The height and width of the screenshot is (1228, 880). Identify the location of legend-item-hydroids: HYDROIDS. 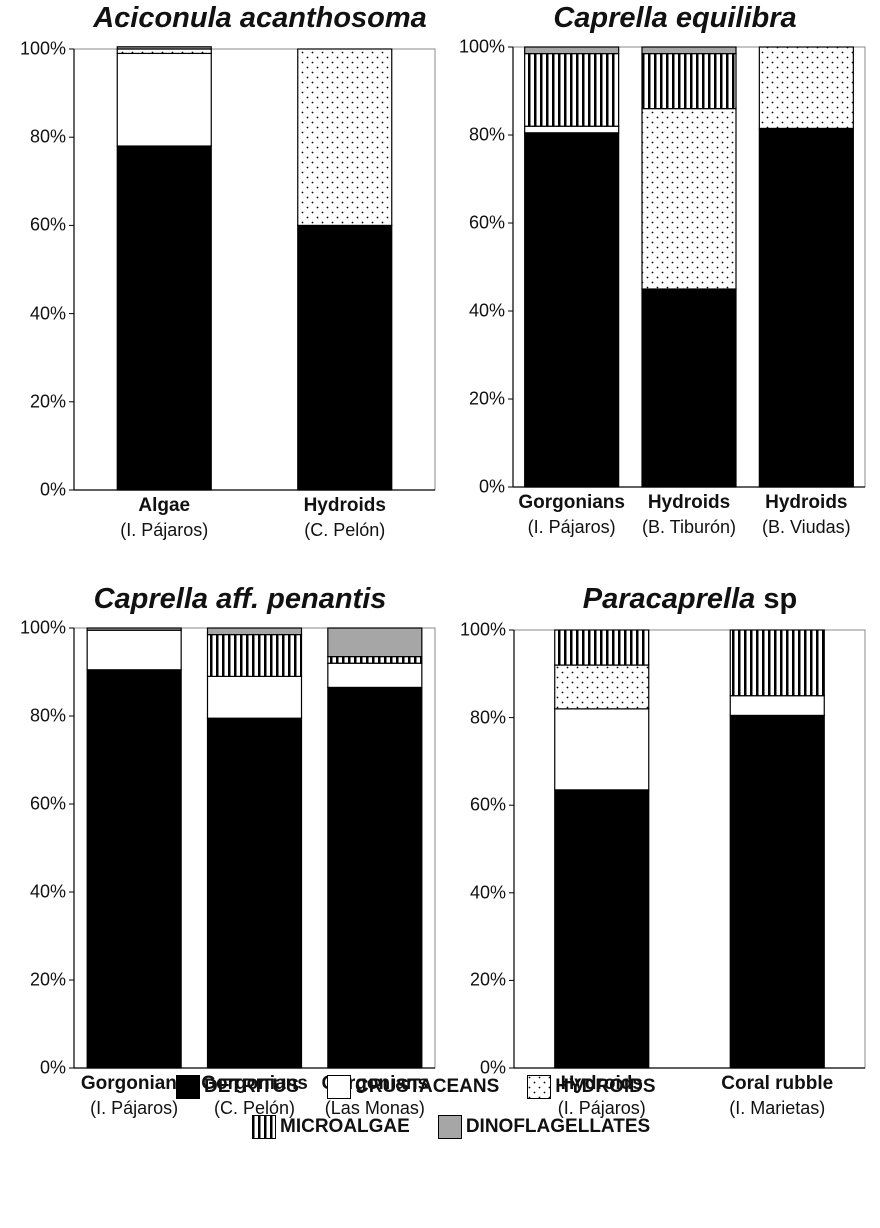
(591, 1087).